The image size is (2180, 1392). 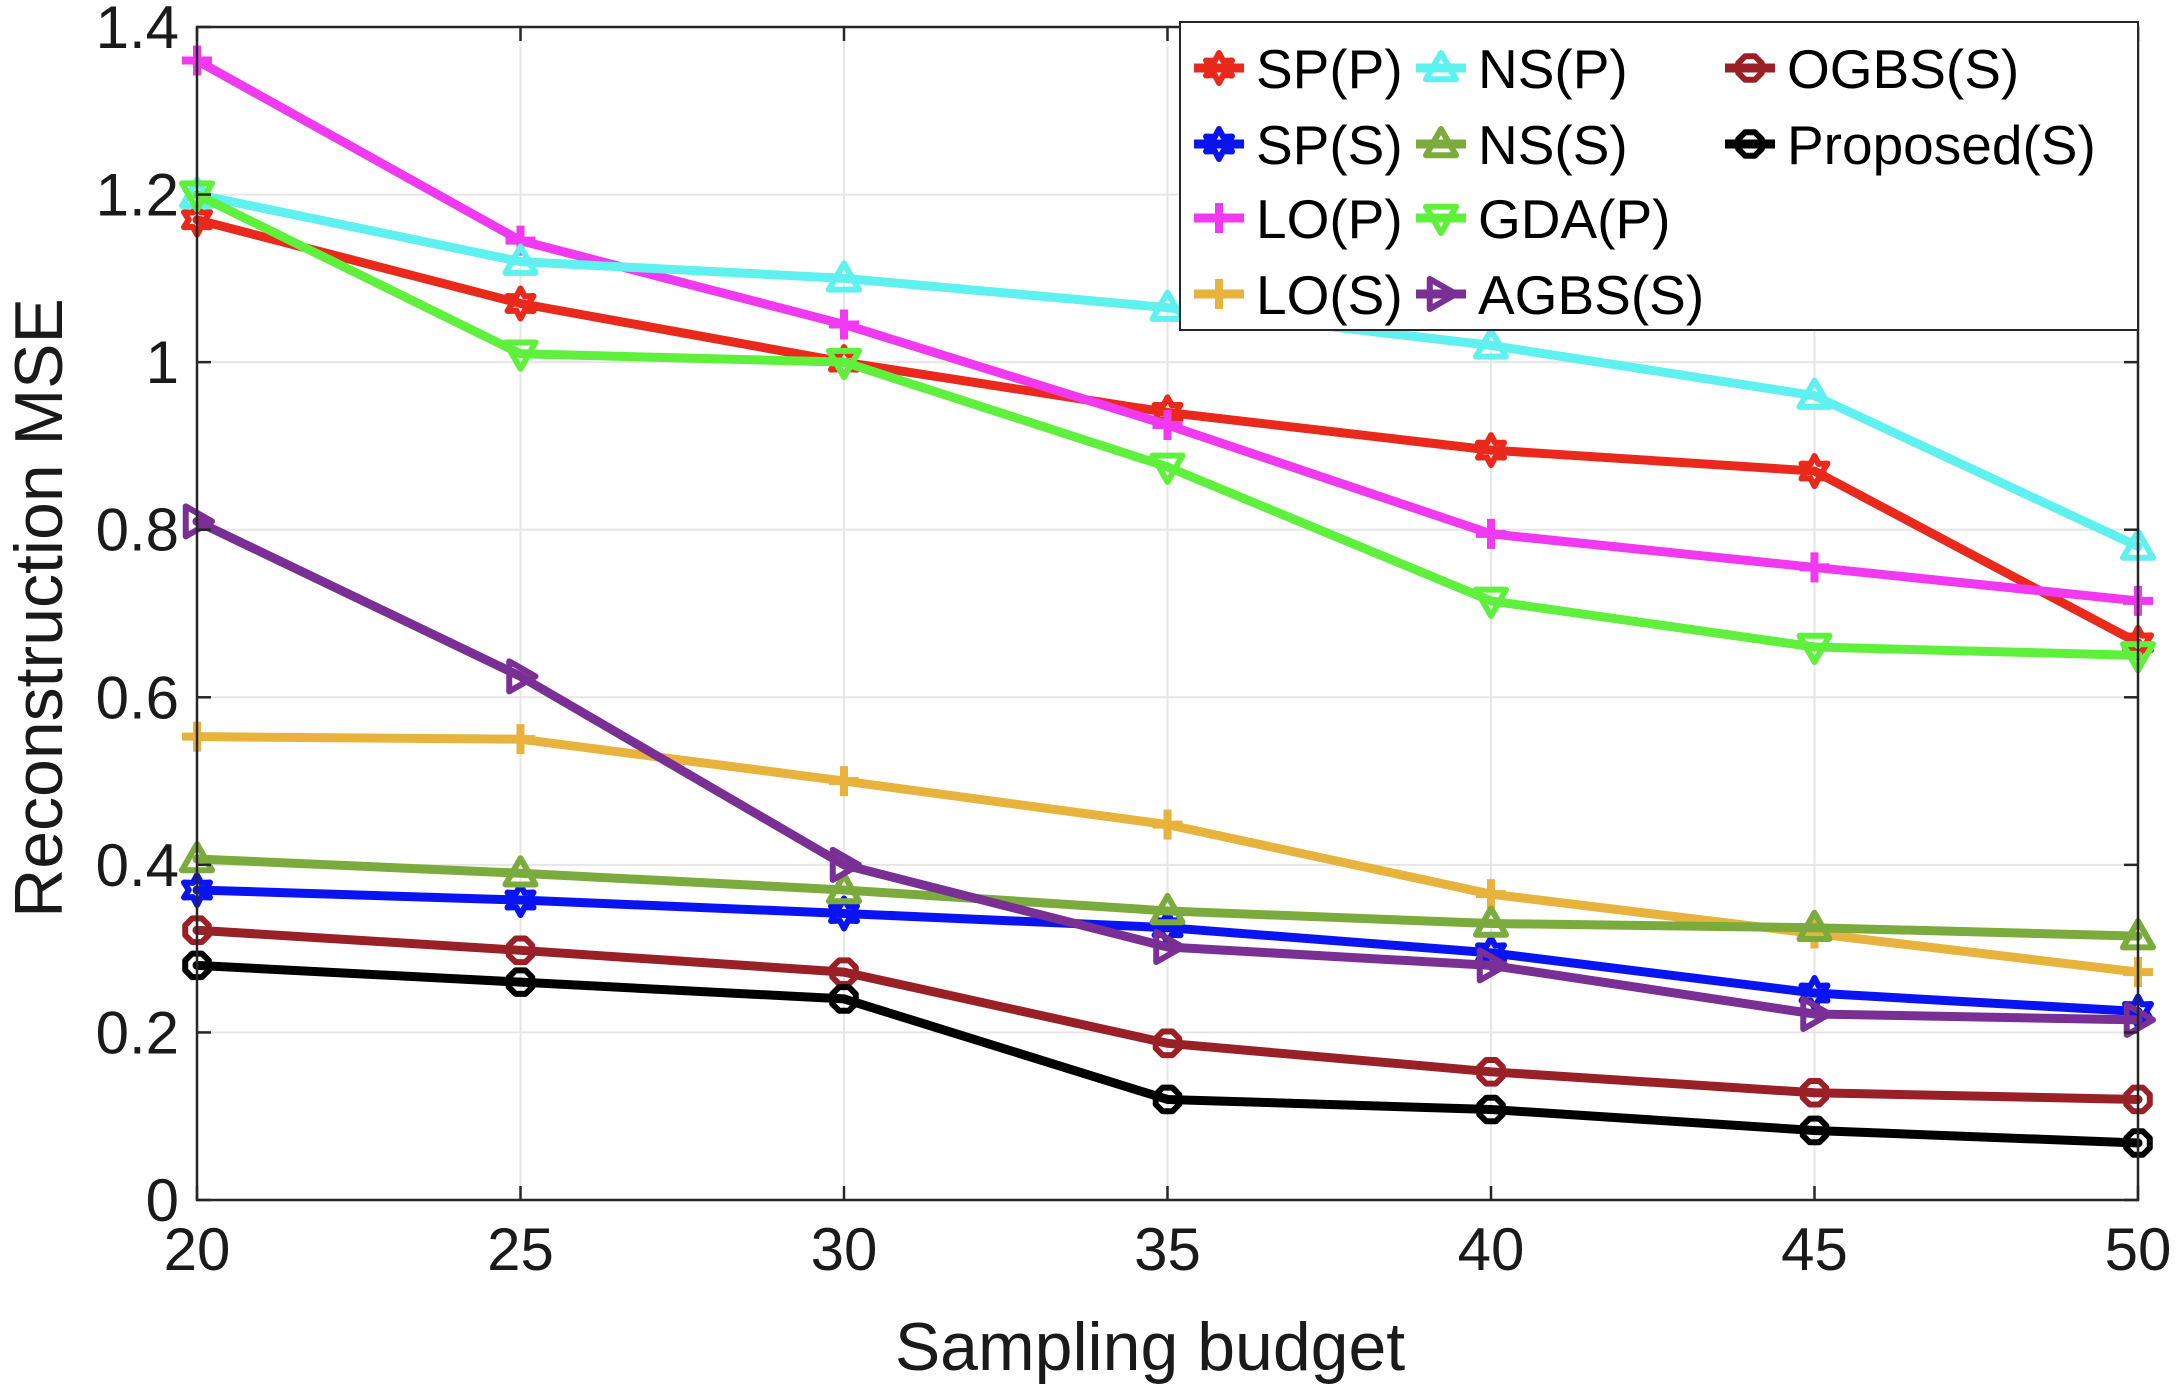 I want to click on x-tick-label: 45, so click(x=1814, y=1249).